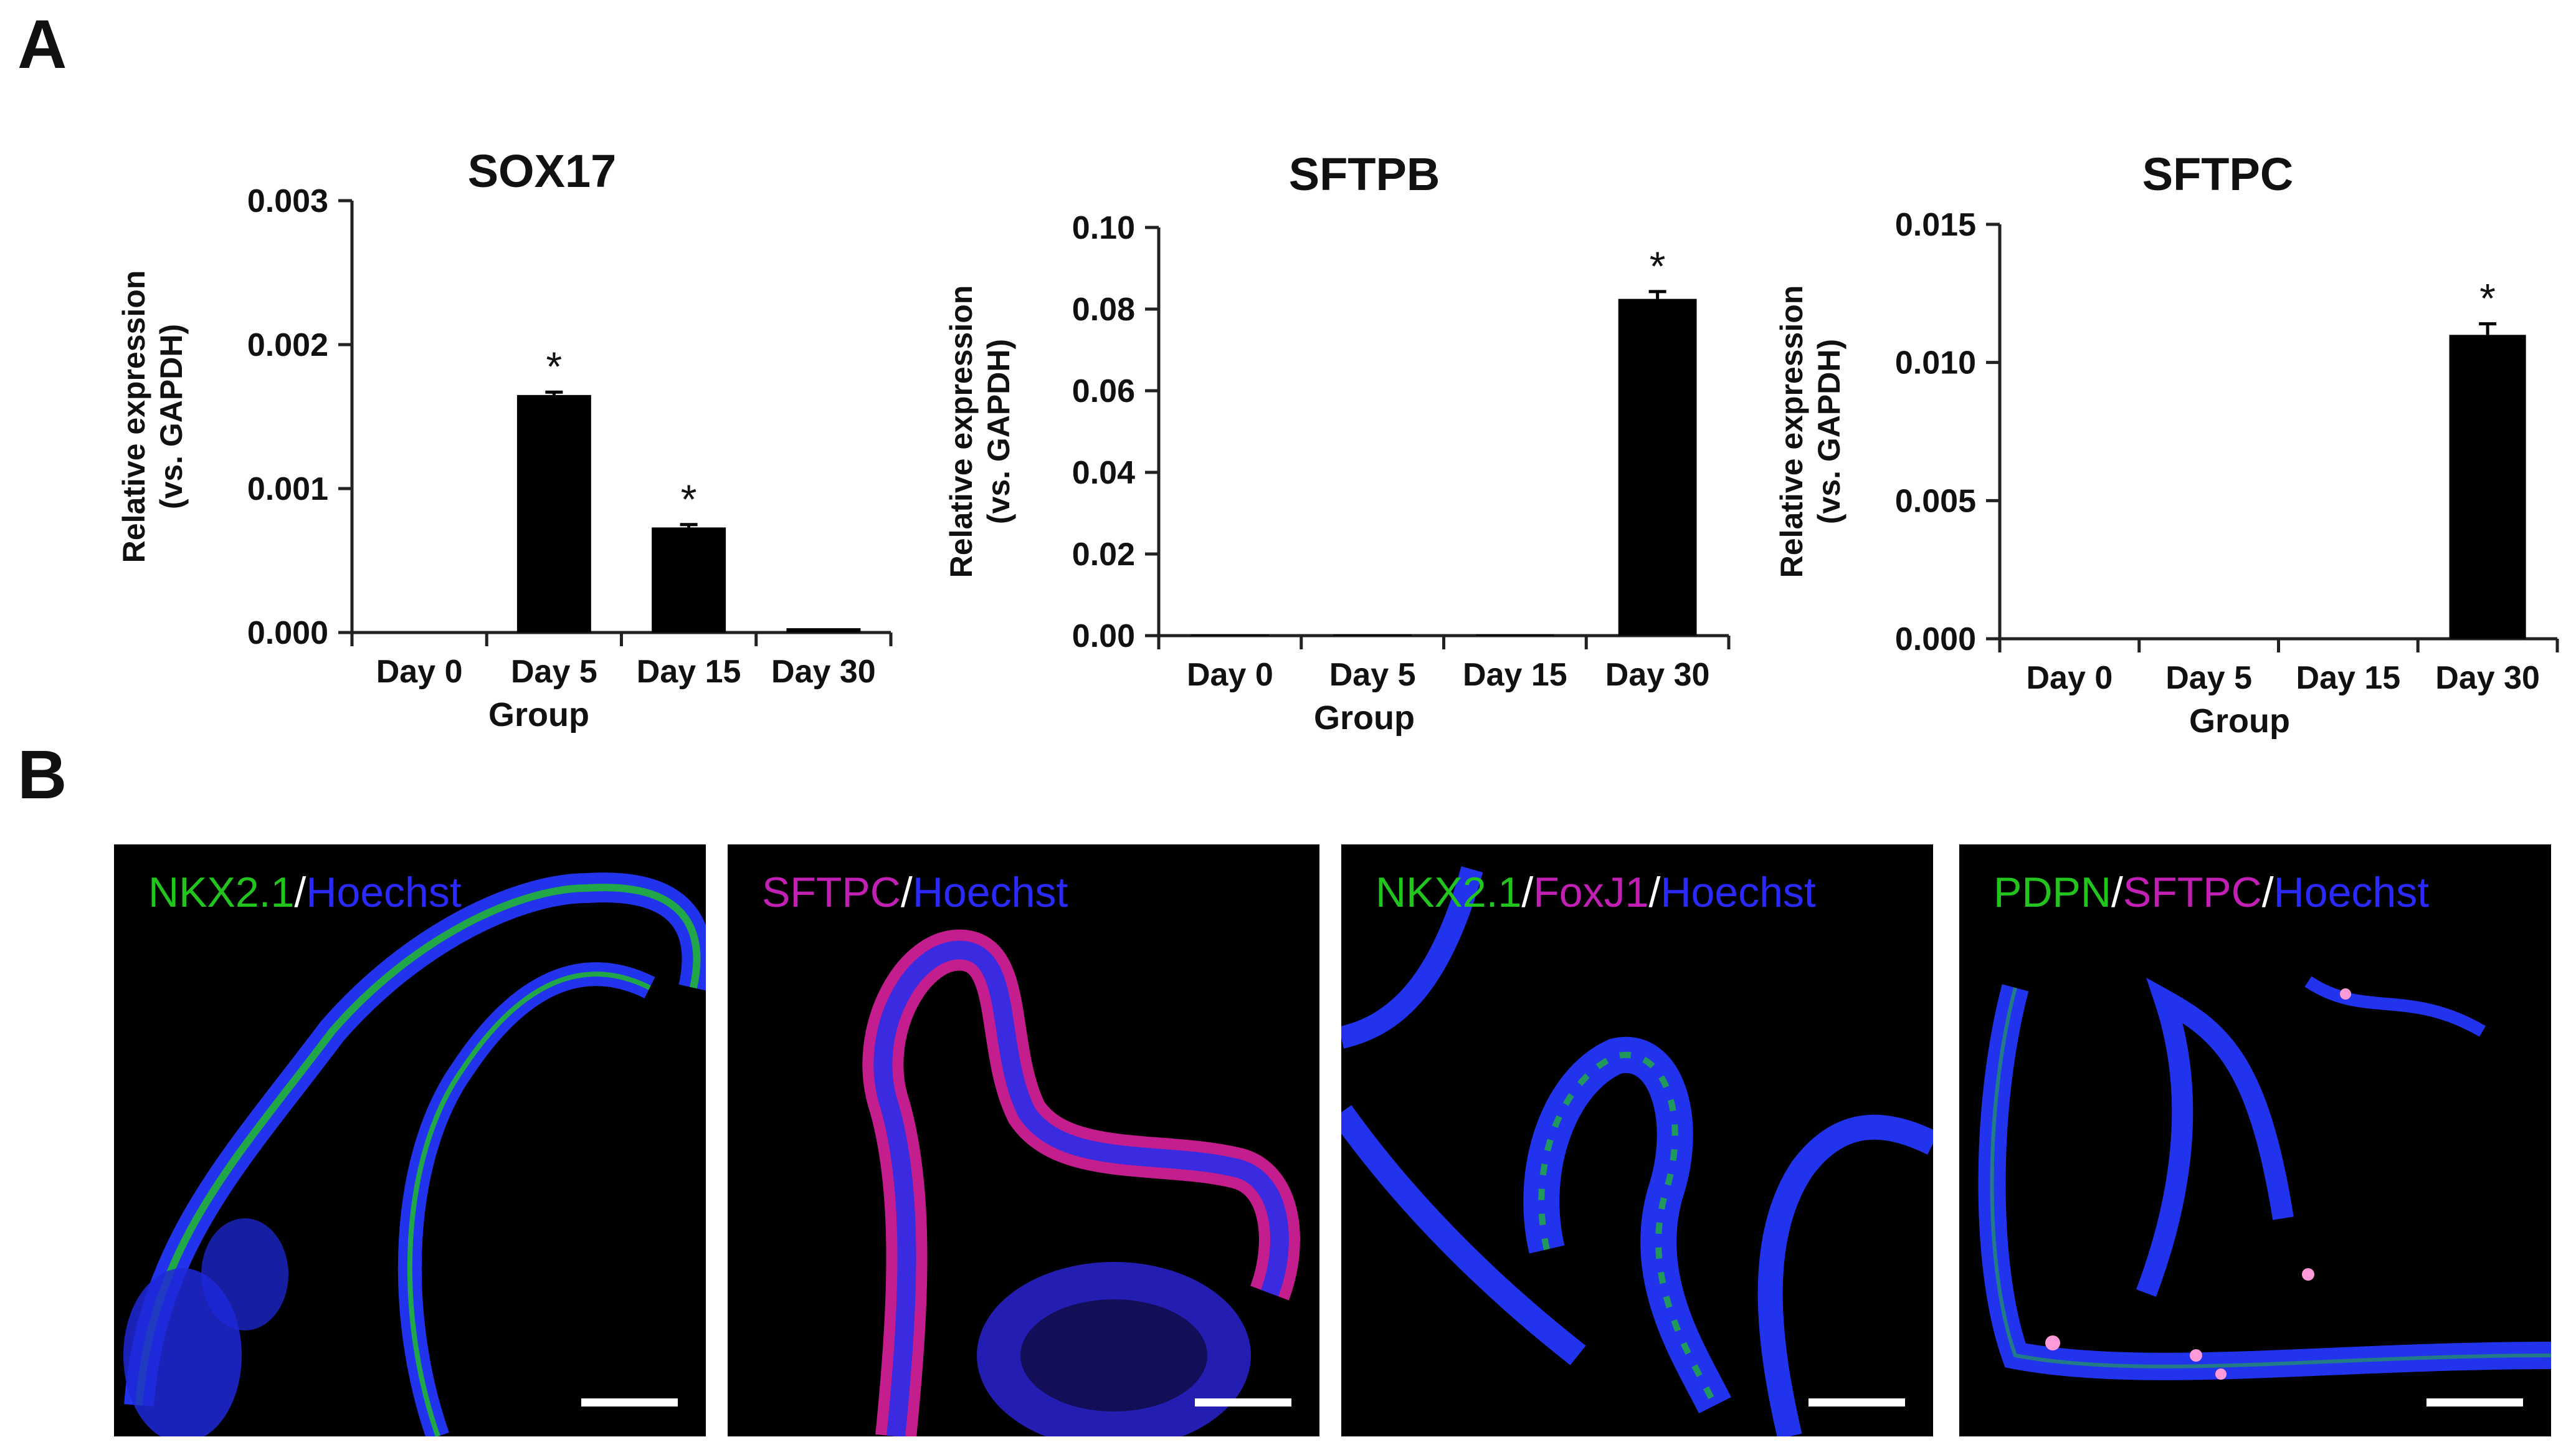 This screenshot has height=1452, width=2576. What do you see at coordinates (1103, 310) in the screenshot?
I see `y-tick-label: 0.08` at bounding box center [1103, 310].